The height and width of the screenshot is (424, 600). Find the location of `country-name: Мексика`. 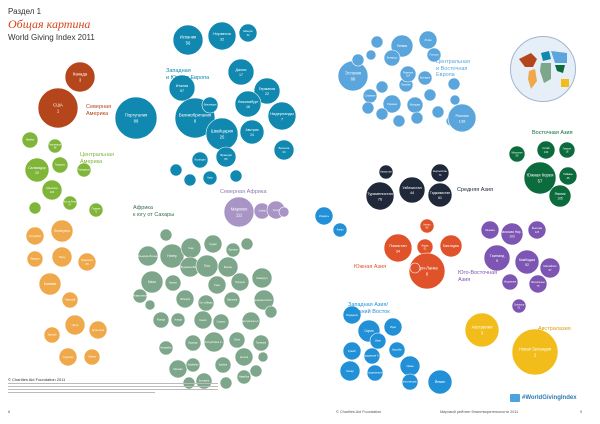

country-name: Мексика is located at coordinates (52, 188).